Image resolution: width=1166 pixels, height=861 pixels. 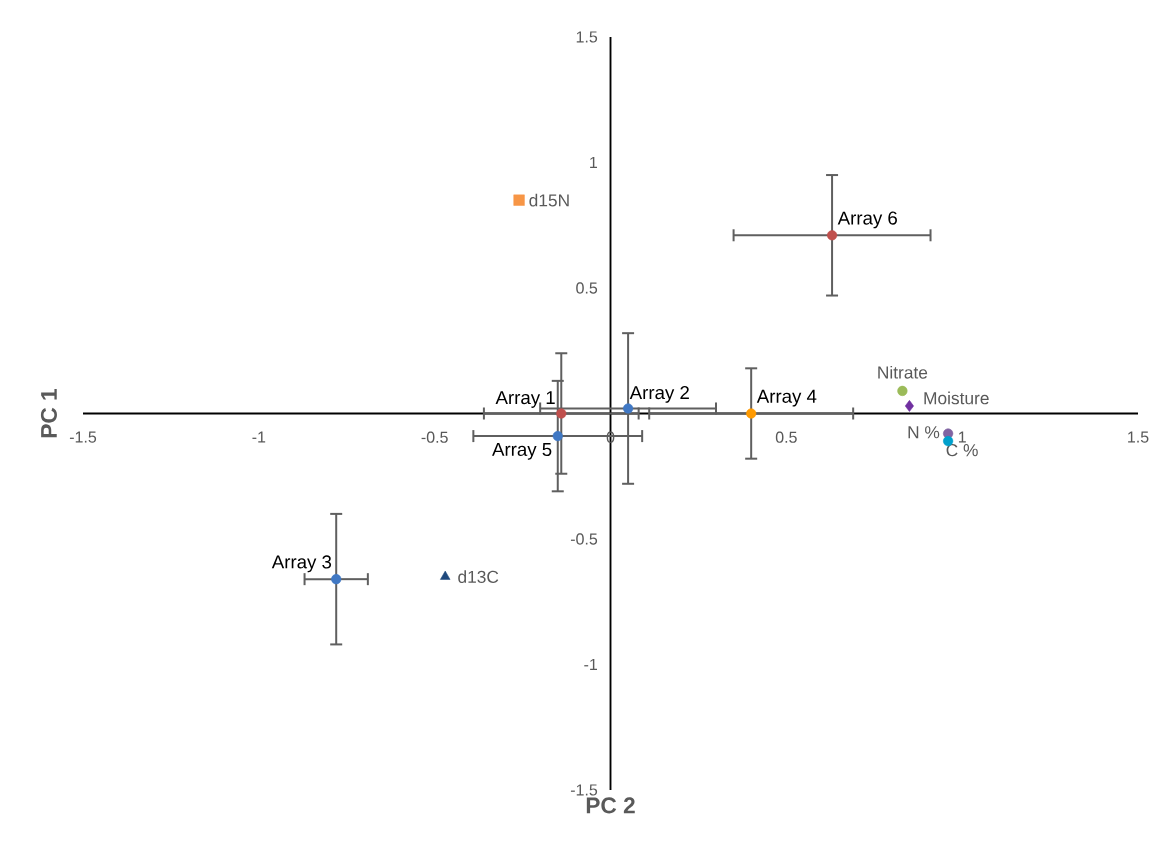 What do you see at coordinates (594, 162) in the screenshot?
I see `y-tick-label: 1` at bounding box center [594, 162].